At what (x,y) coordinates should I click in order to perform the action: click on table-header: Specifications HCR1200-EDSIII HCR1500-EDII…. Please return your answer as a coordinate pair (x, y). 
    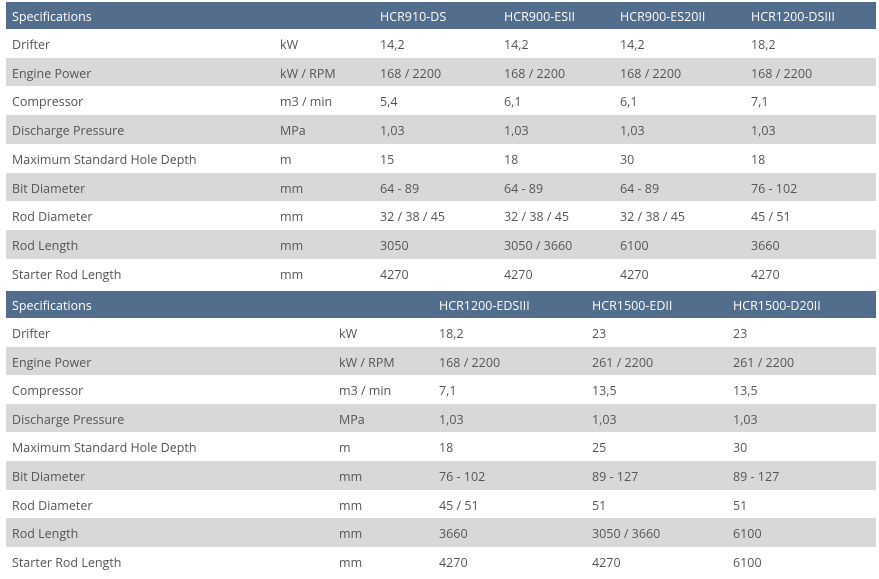
    Looking at the image, I should click on (441, 304).